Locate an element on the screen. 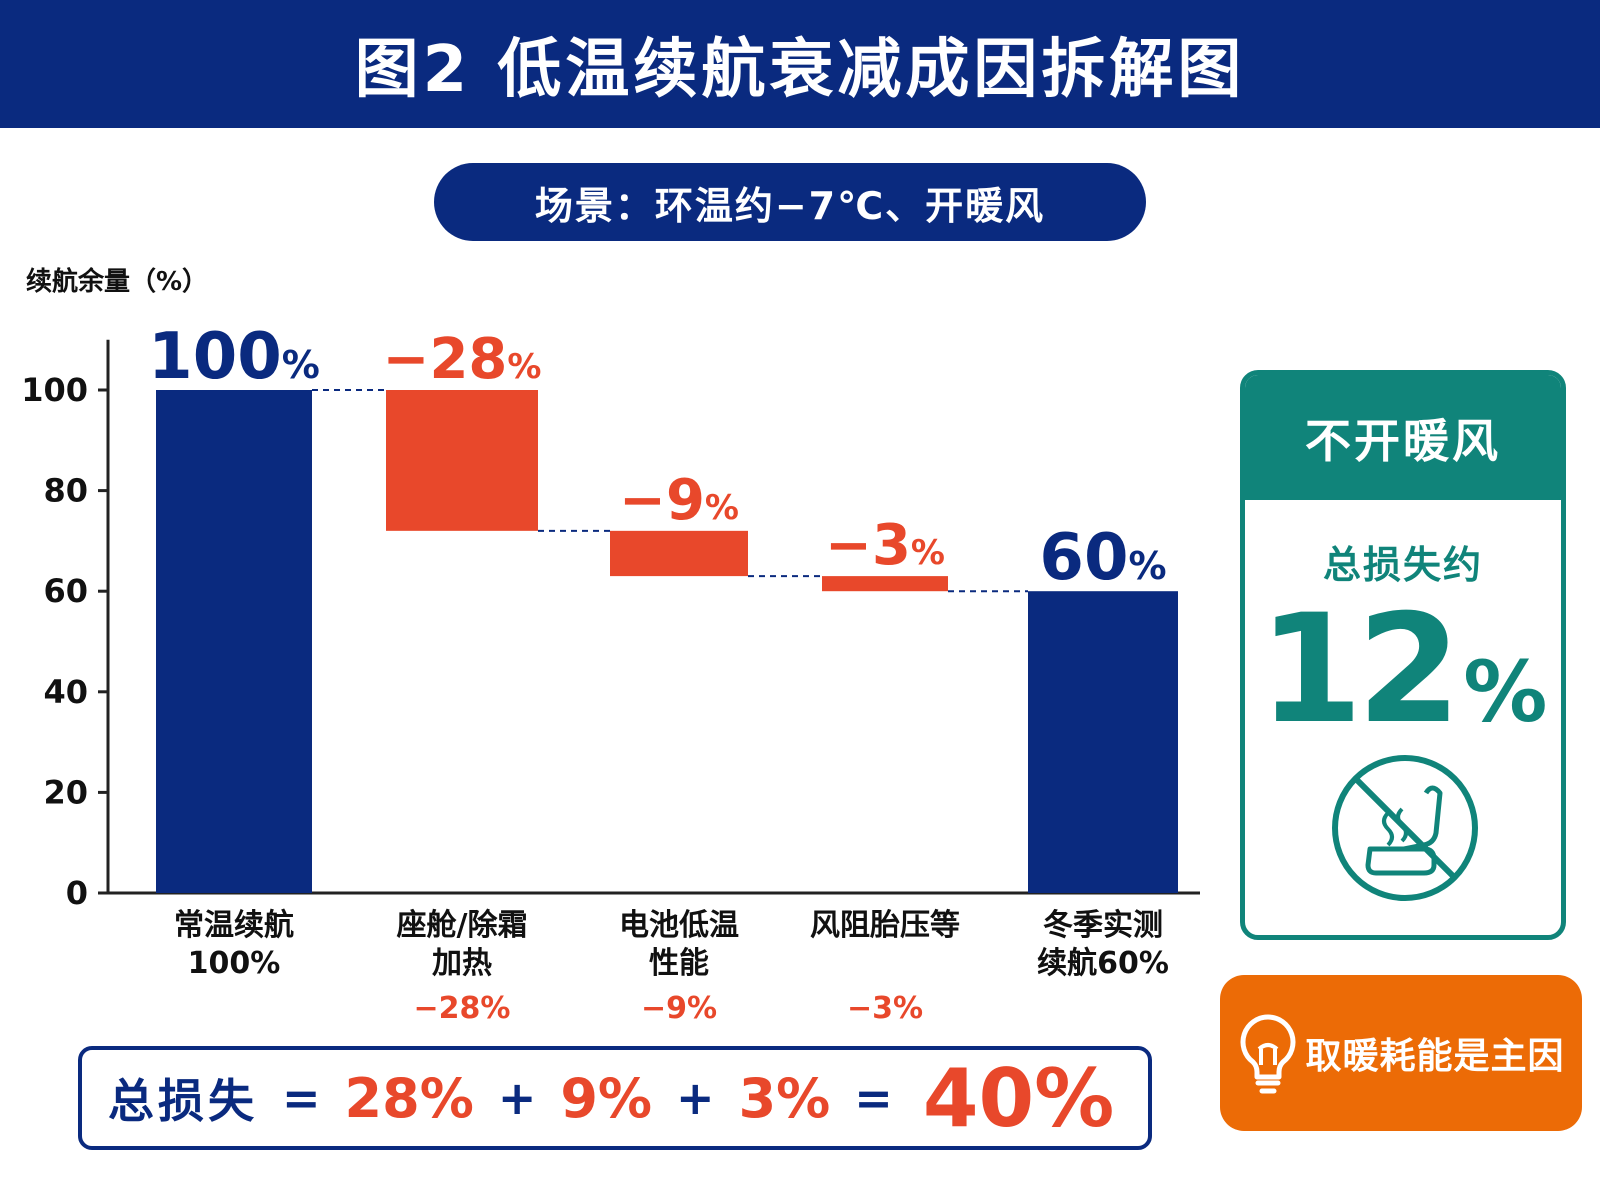  tip-box: 取暖耗能是主因 is located at coordinates (1401, 1053).